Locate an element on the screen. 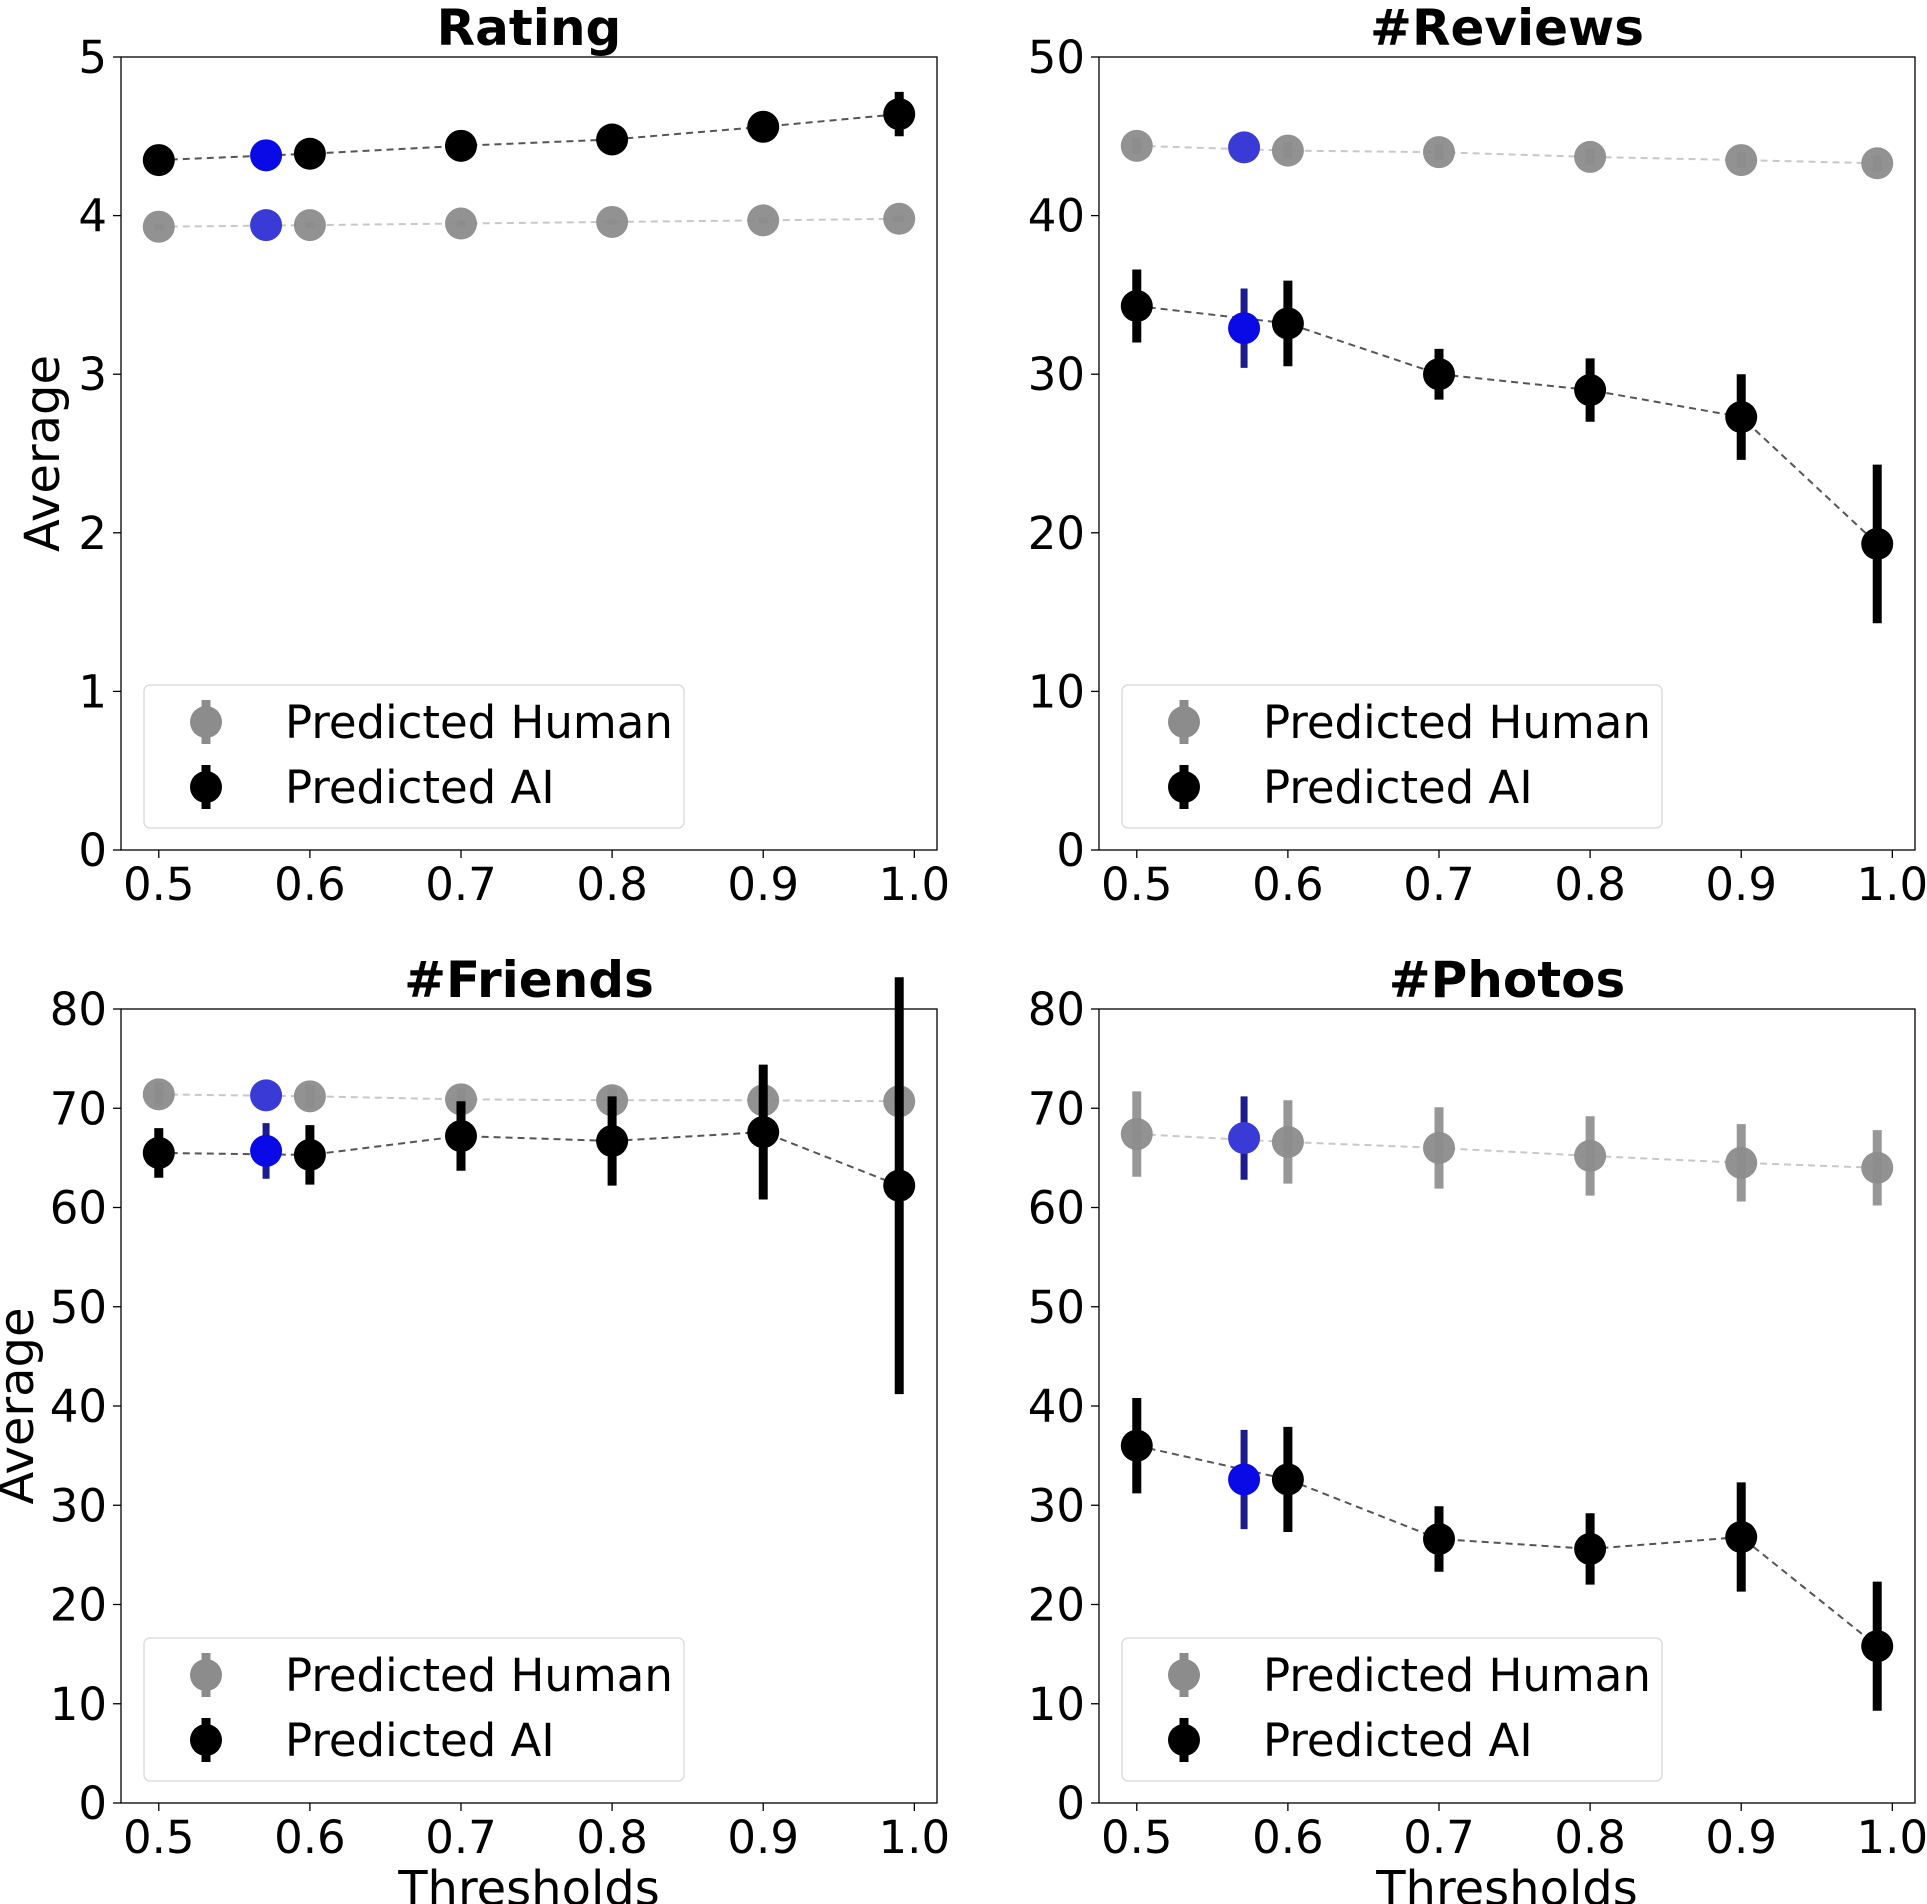  y-tick-label: 20 is located at coordinates (1056, 1605).